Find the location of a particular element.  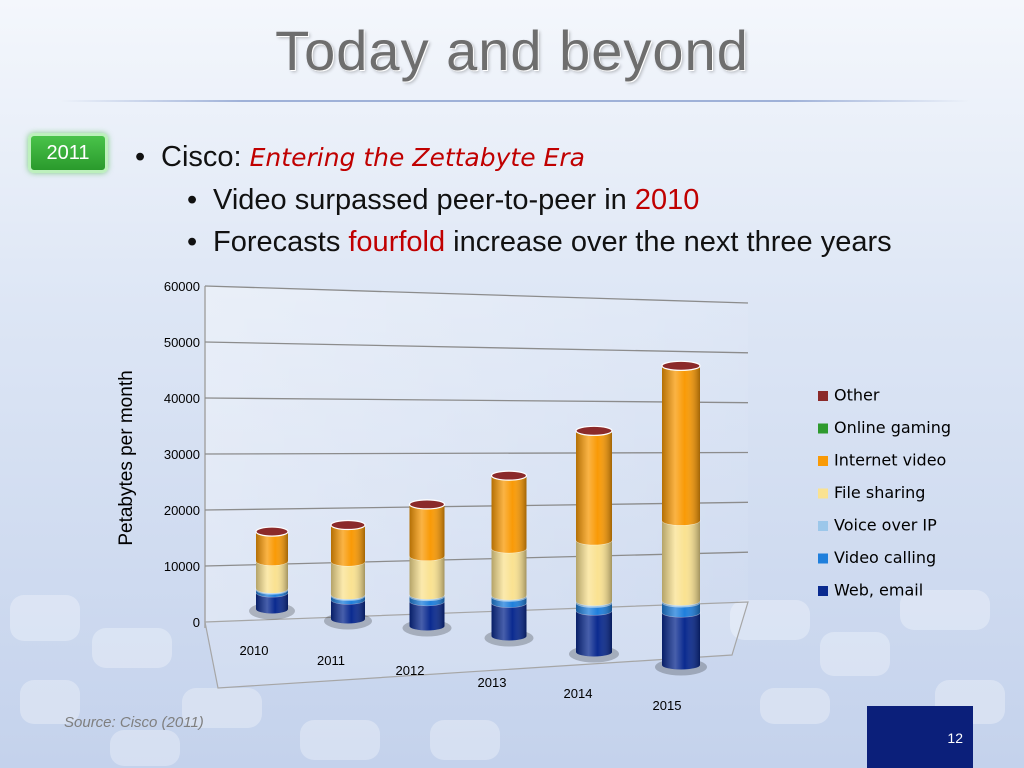

legend-item: Other is located at coordinates (849, 395).